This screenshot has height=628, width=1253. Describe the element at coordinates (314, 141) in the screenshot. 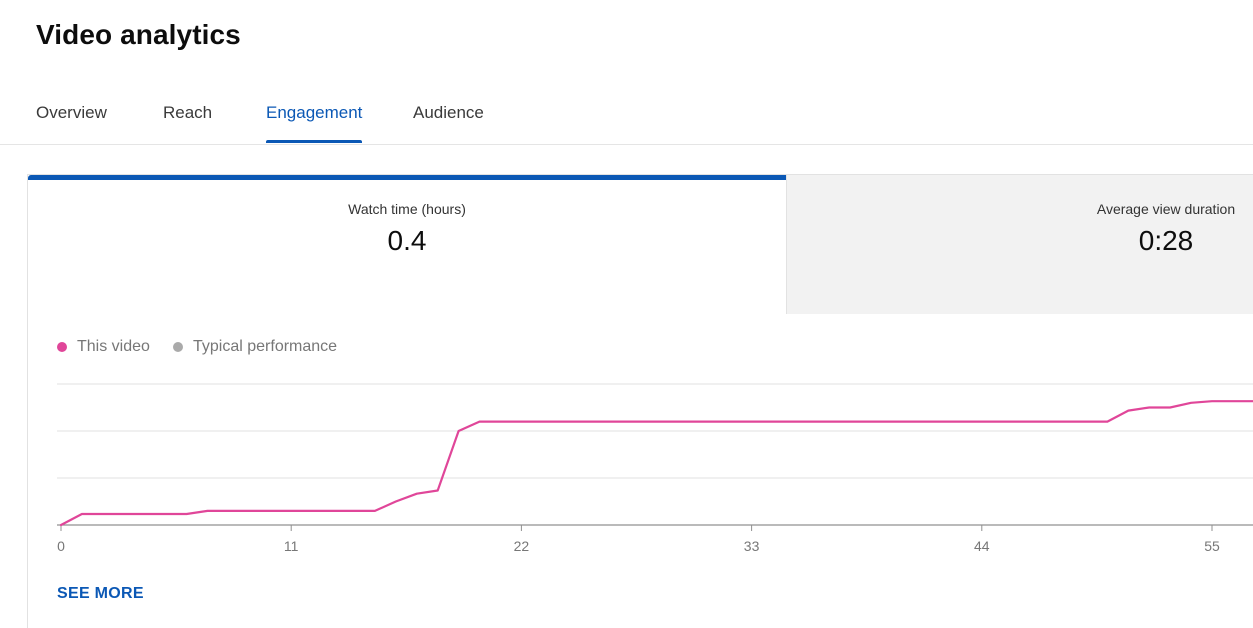

I see `active-tab-indicator` at that location.